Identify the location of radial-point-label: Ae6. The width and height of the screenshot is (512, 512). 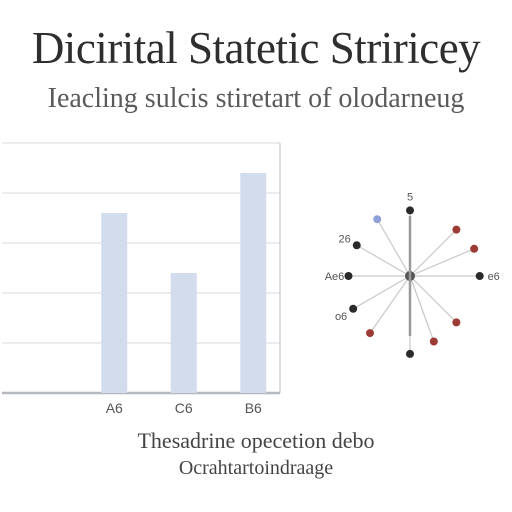
(335, 277).